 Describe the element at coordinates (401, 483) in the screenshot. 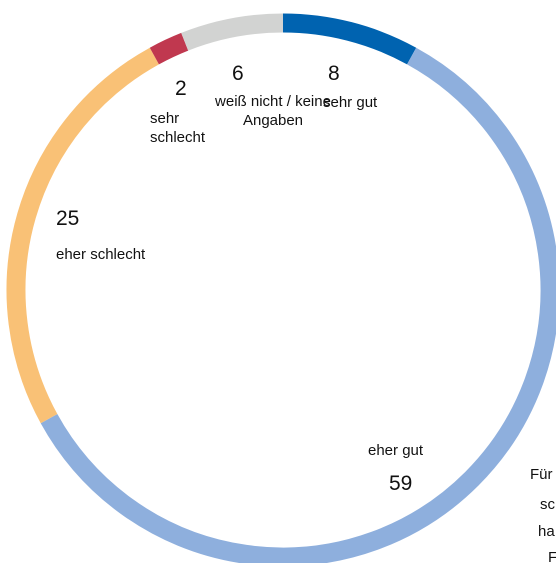

I see `value-label: 59` at that location.